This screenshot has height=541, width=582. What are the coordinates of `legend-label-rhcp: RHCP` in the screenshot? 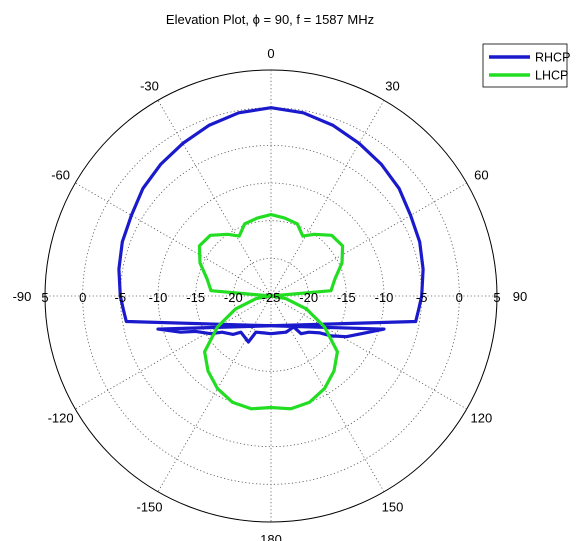 It's located at (552, 58).